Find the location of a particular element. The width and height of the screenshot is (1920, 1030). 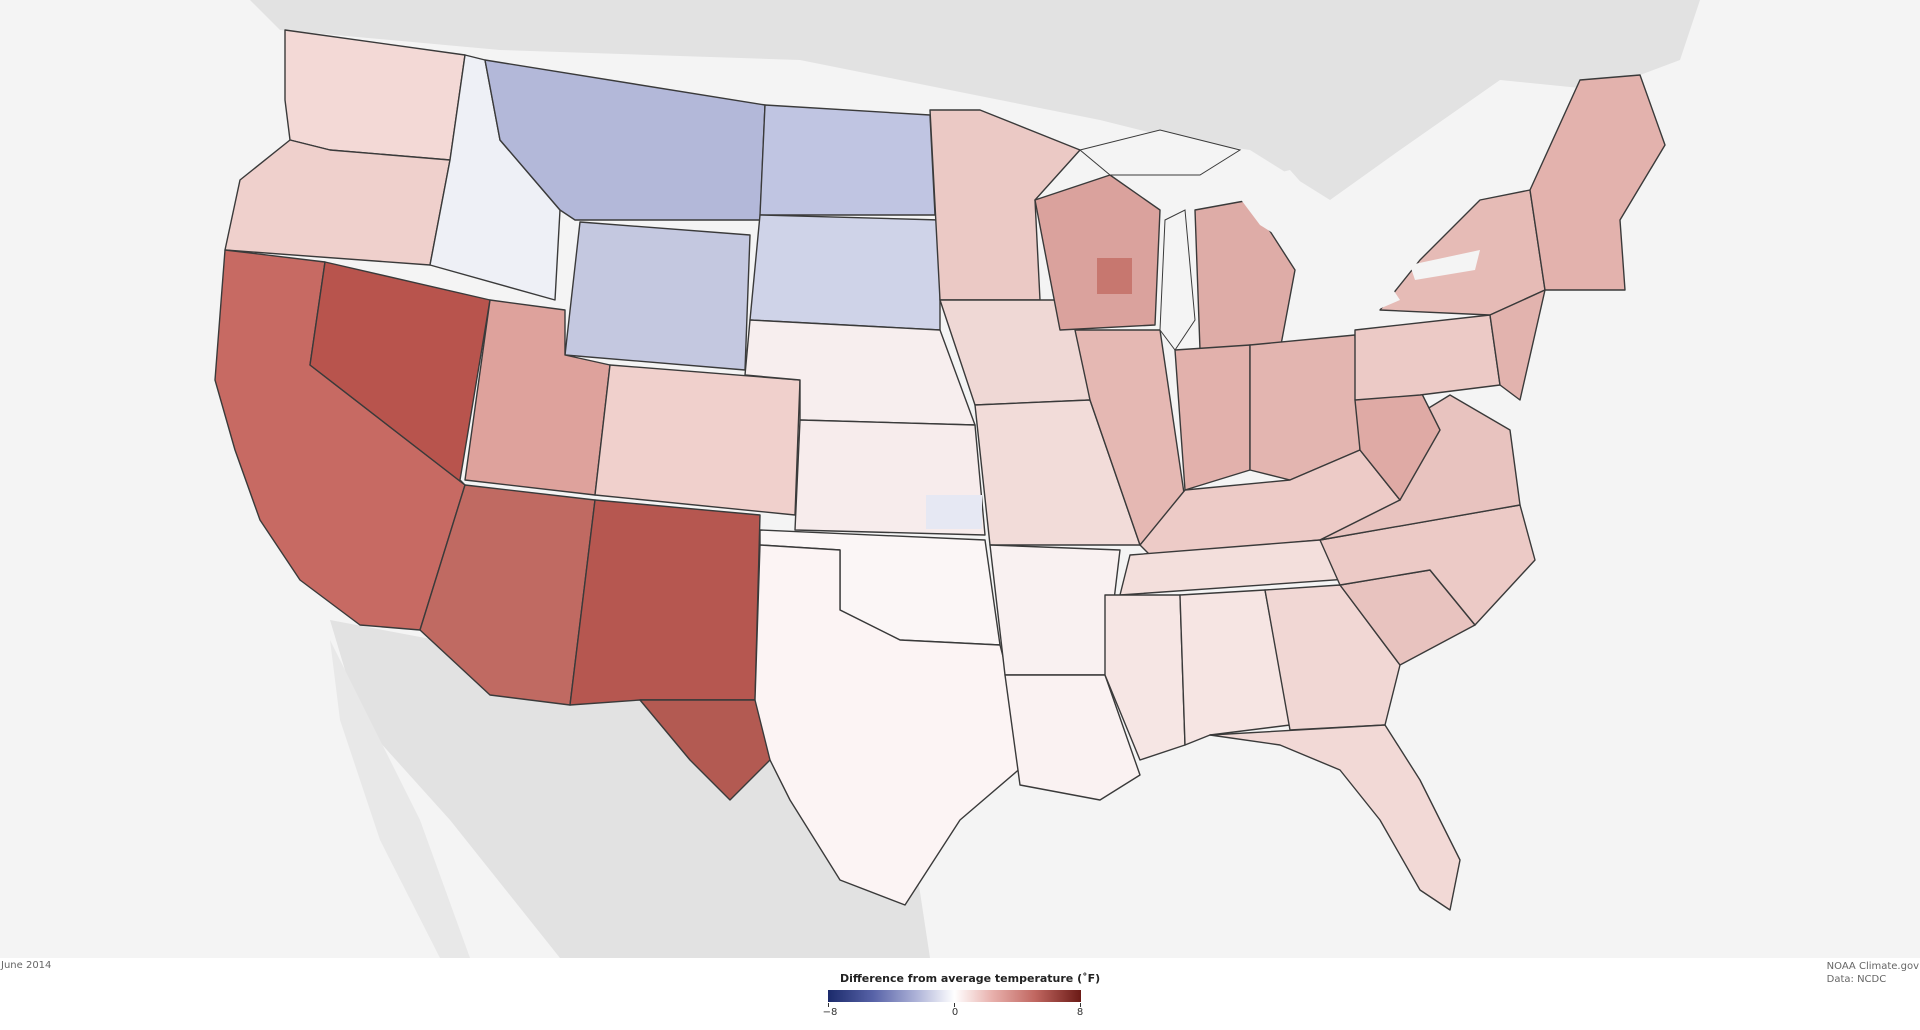

wisconsin-hot-spot is located at coordinates (1114, 276).